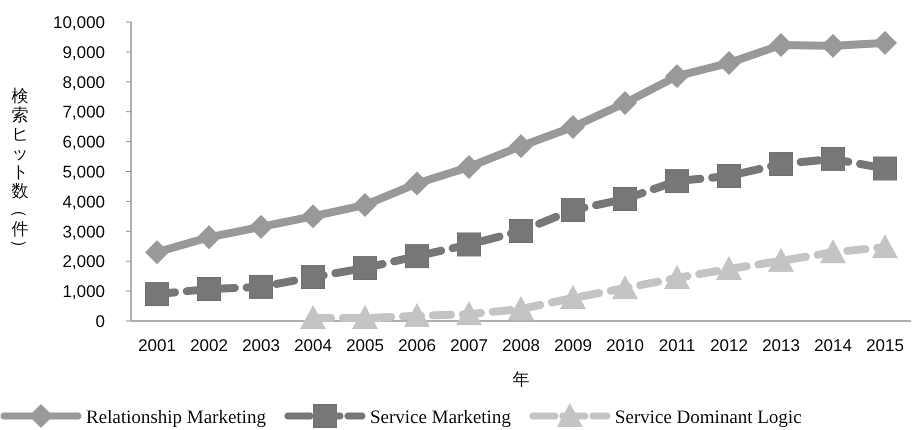 The width and height of the screenshot is (923, 430). I want to click on x-tick: 2011, so click(677, 345).